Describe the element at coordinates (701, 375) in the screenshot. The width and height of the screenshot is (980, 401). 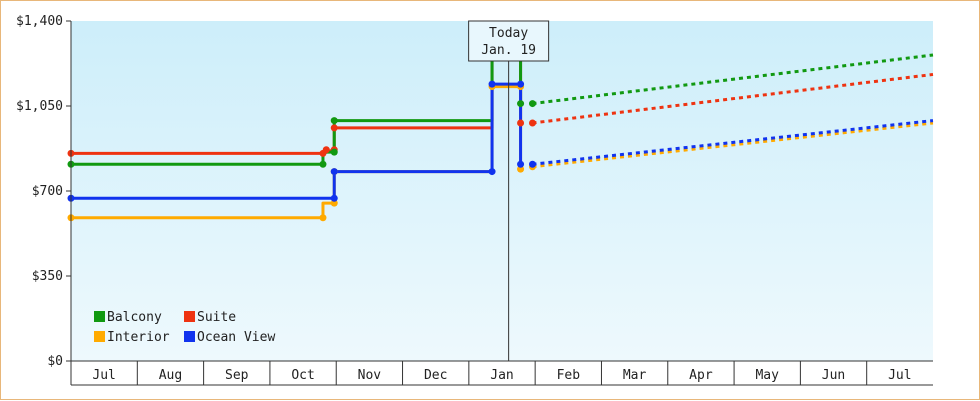
I see `x-tick-label: Apr` at that location.